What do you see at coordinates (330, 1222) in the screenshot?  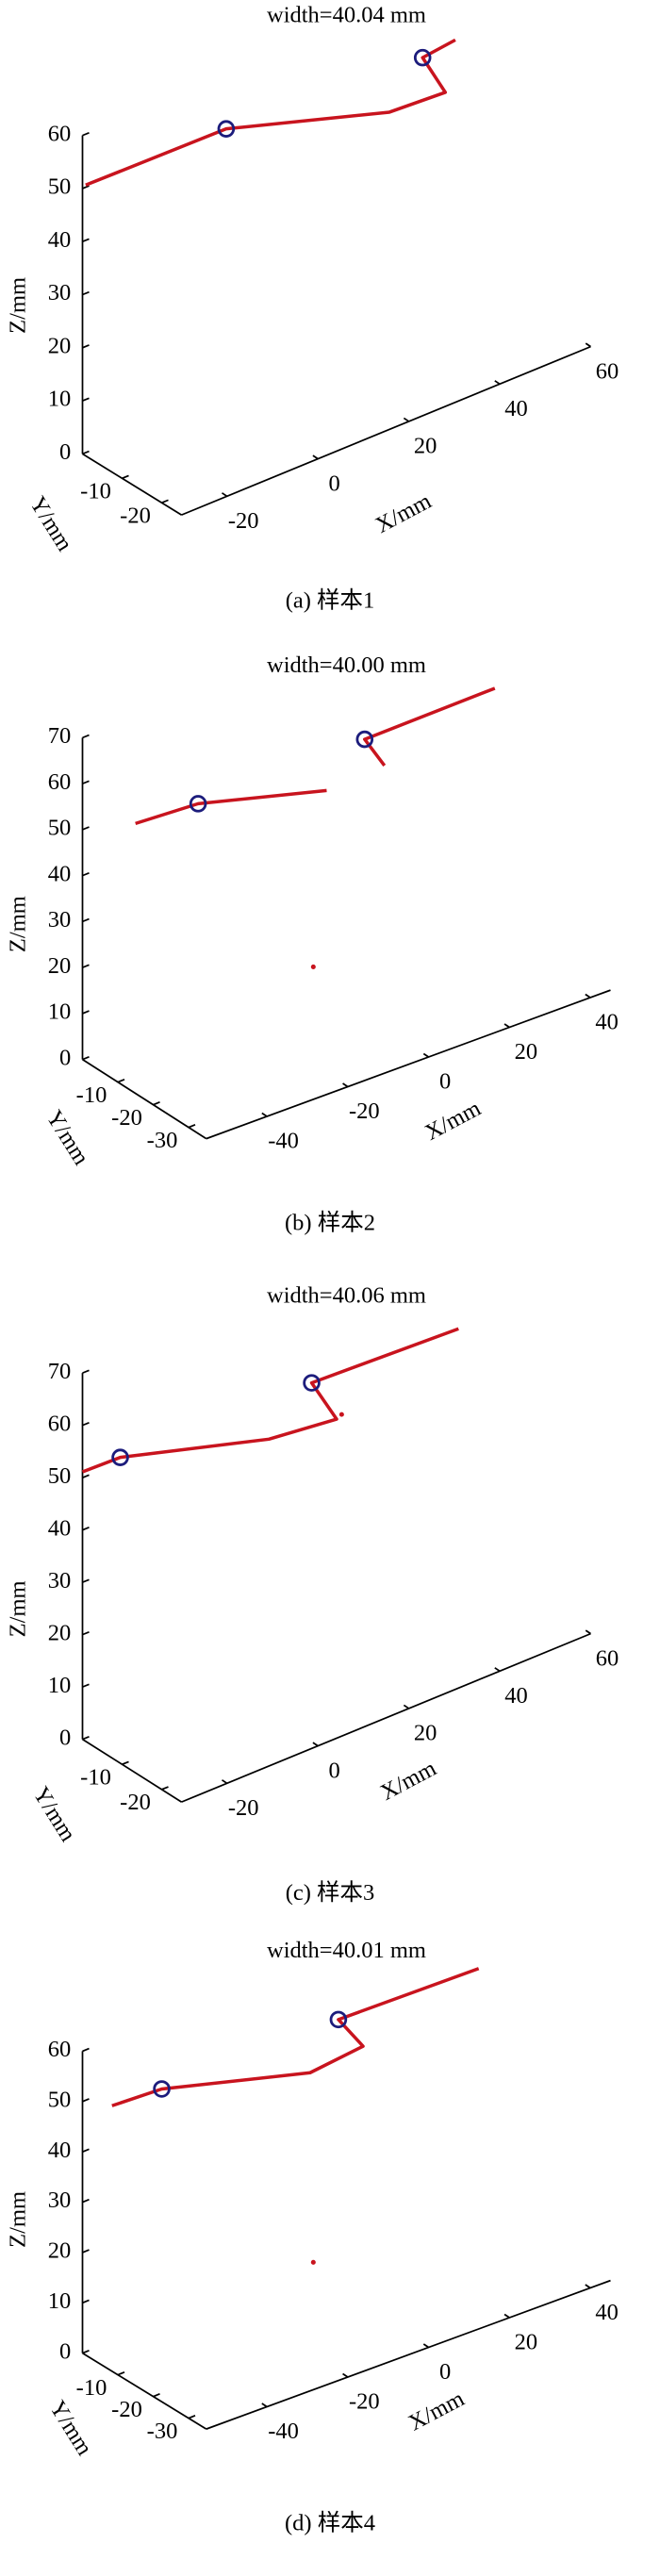 I see `caption: (b) 样本2` at bounding box center [330, 1222].